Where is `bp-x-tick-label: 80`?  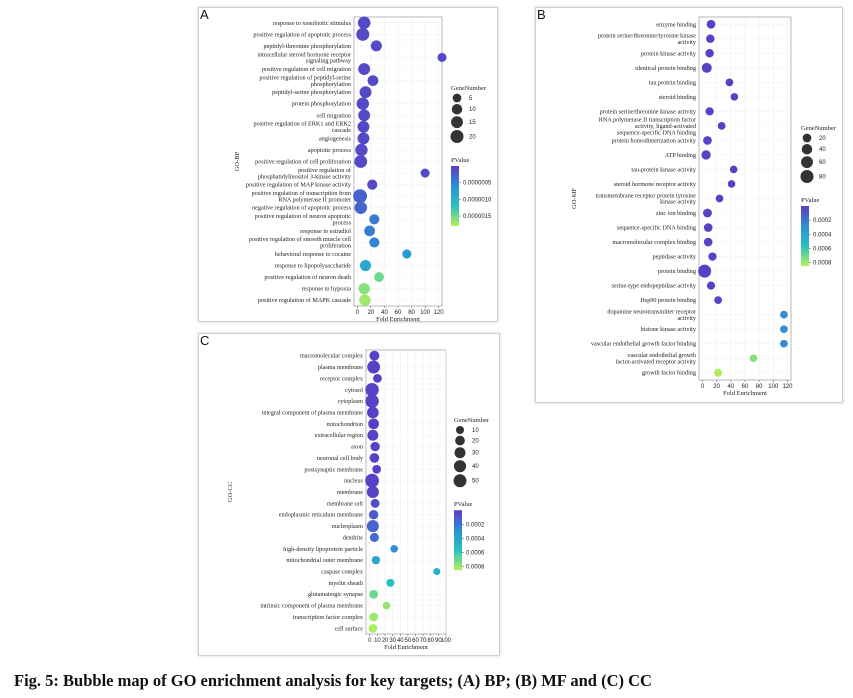
bp-x-tick-label: 80 is located at coordinates (411, 313).